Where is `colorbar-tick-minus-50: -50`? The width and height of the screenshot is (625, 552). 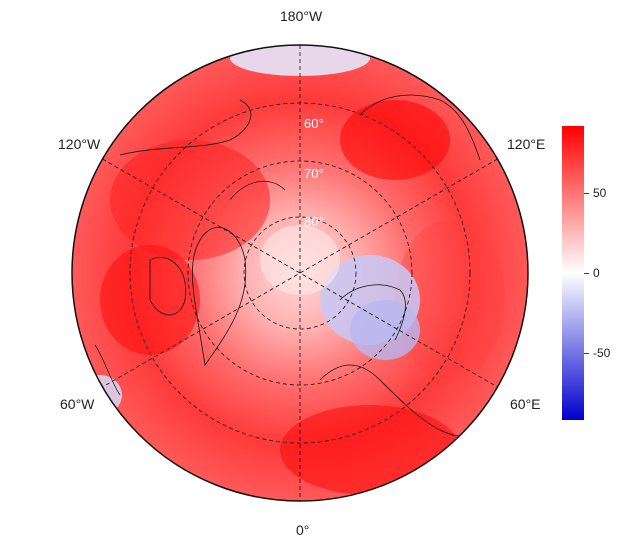 colorbar-tick-minus-50: -50 is located at coordinates (602, 353).